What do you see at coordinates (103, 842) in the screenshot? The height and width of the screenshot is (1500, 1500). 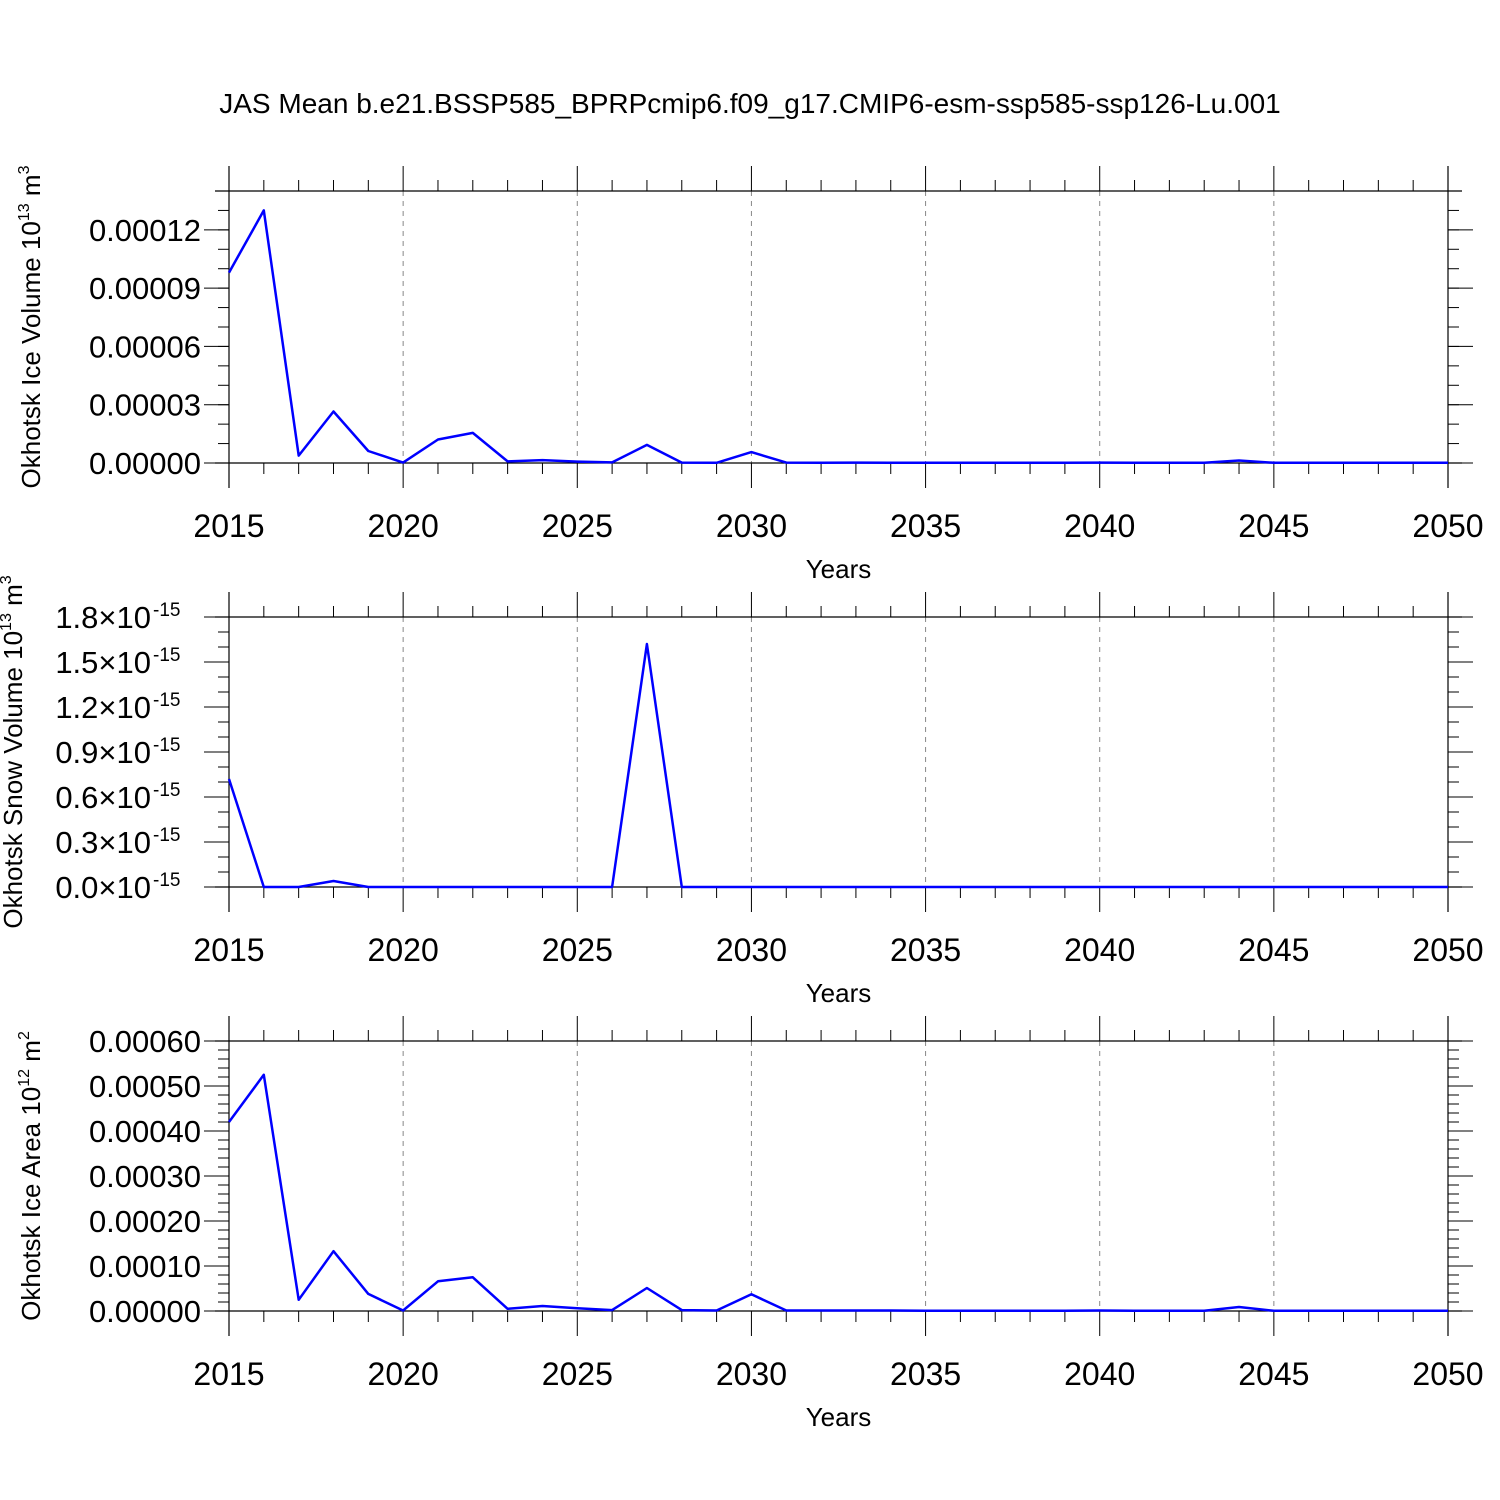 I see `y-tick-label: 0.3×10` at bounding box center [103, 842].